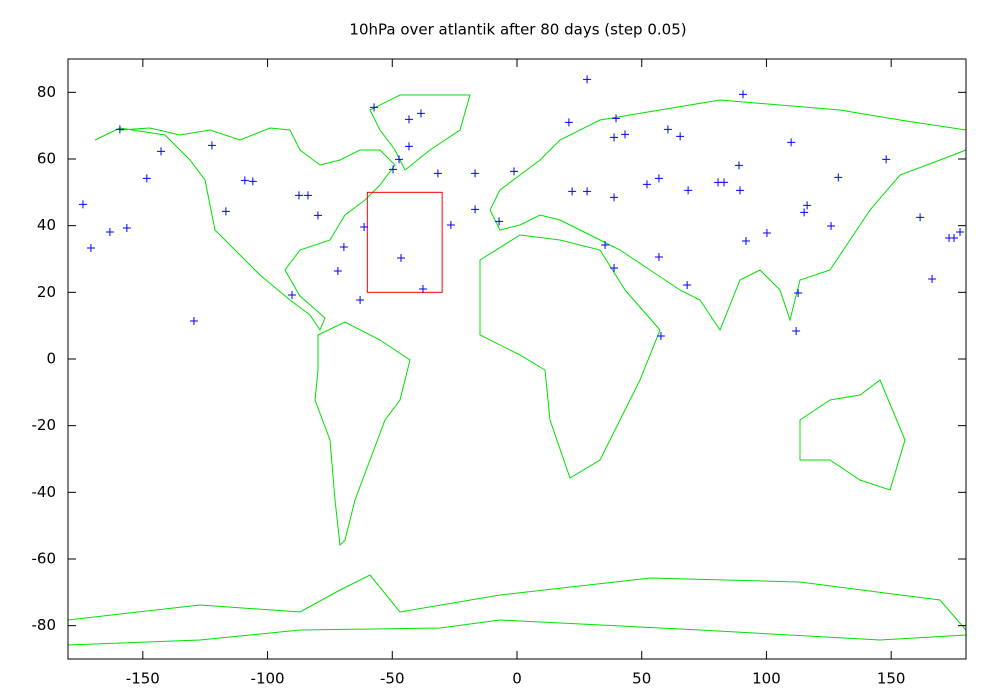 This screenshot has height=700, width=1000. I want to click on x-tick-label: 100, so click(766, 679).